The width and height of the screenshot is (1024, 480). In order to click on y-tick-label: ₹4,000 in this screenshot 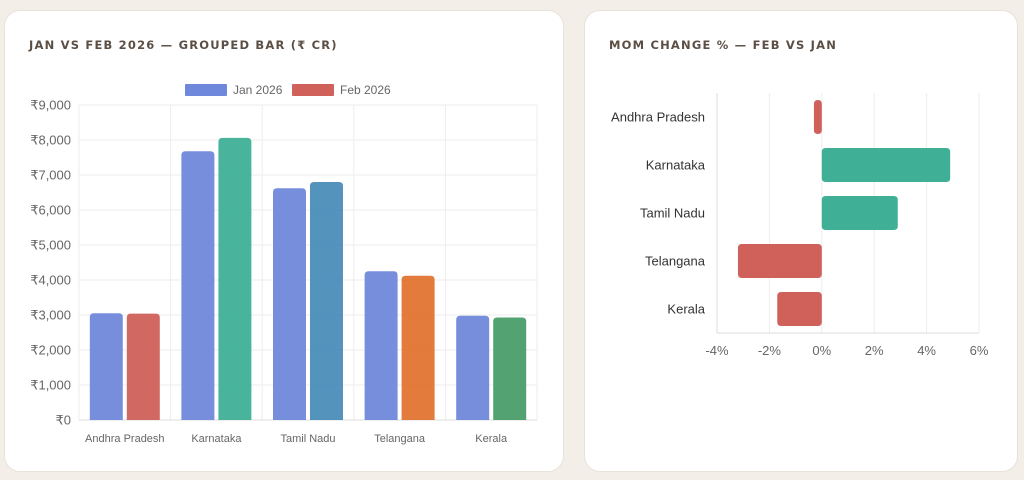, I will do `click(50, 280)`.